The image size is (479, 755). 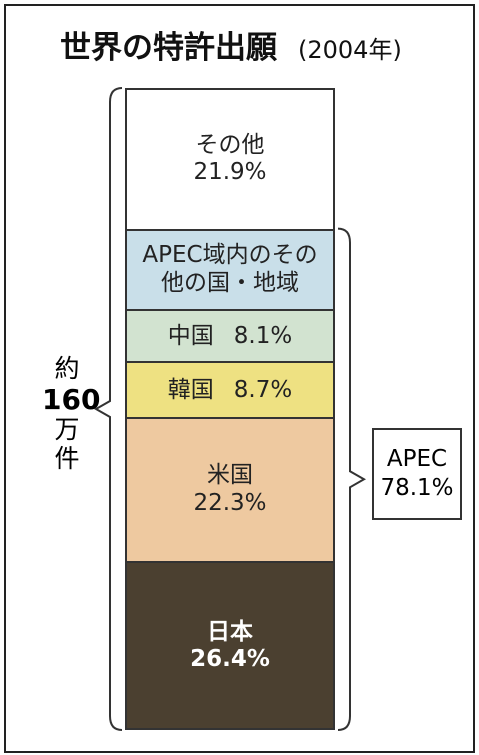 What do you see at coordinates (71, 399) in the screenshot?
I see `total-note-line: 160` at bounding box center [71, 399].